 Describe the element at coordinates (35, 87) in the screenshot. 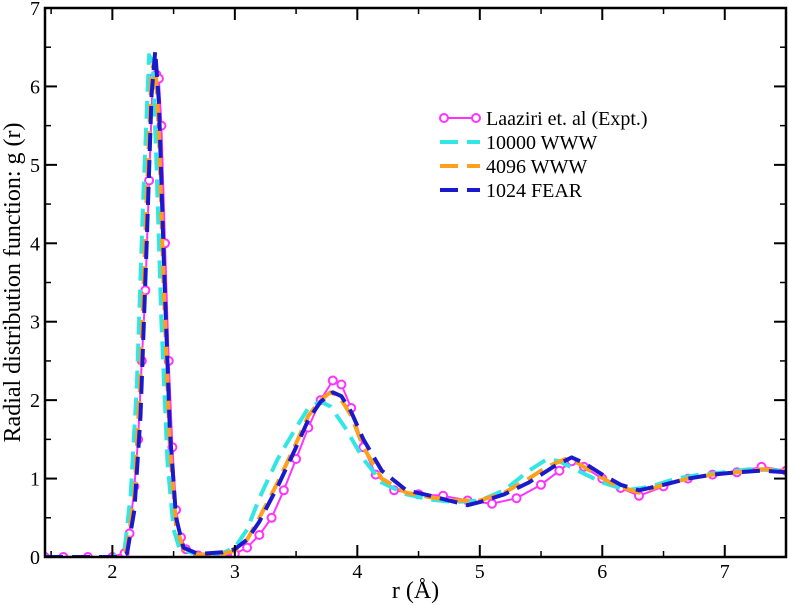

I see `y-tick-label: 6` at that location.